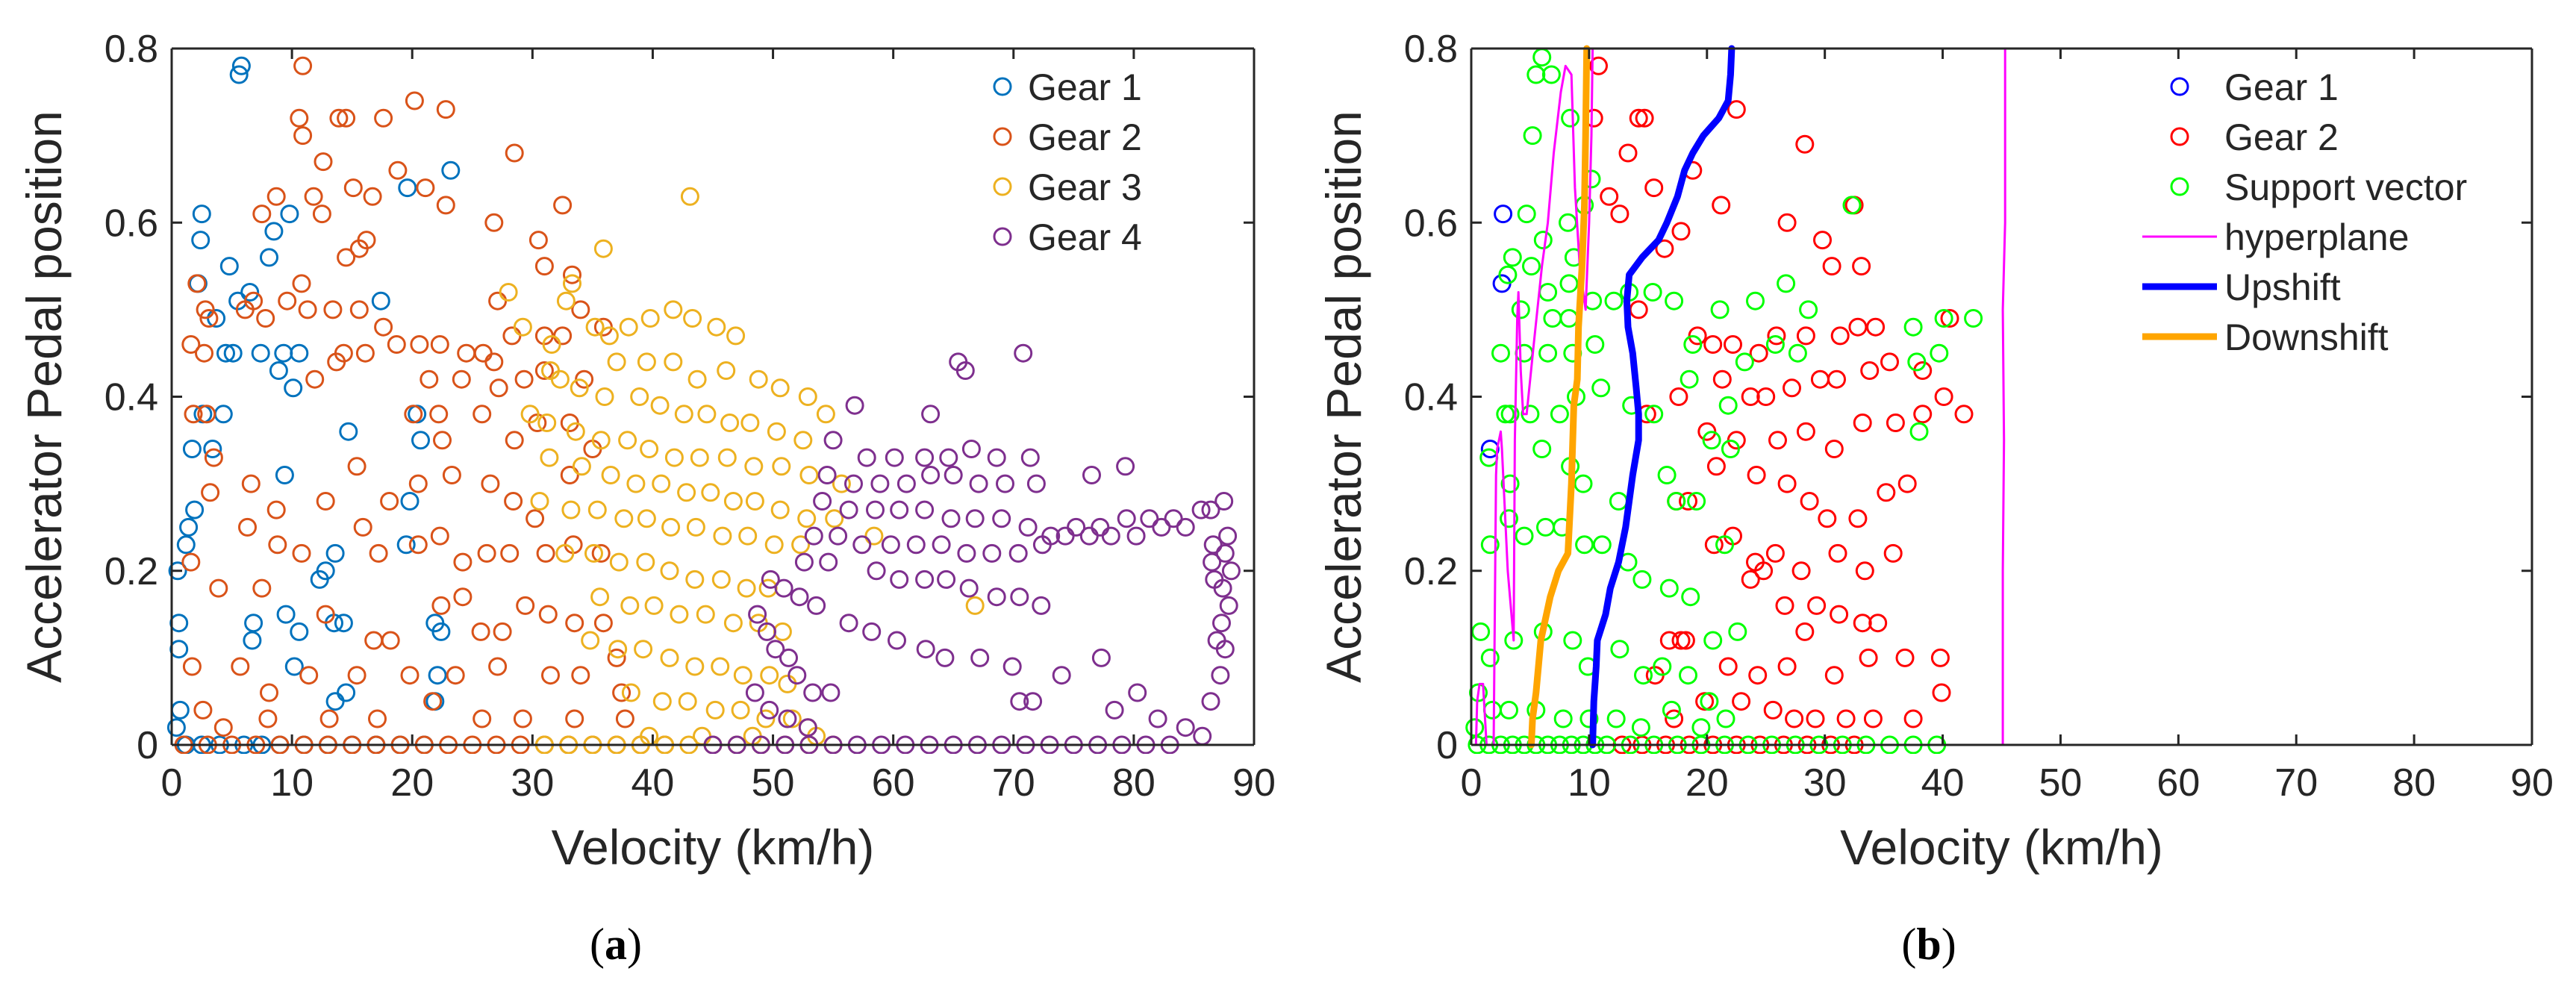 The width and height of the screenshot is (2576, 983). What do you see at coordinates (616, 945) in the screenshot?
I see `panel-label-a: (a)` at bounding box center [616, 945].